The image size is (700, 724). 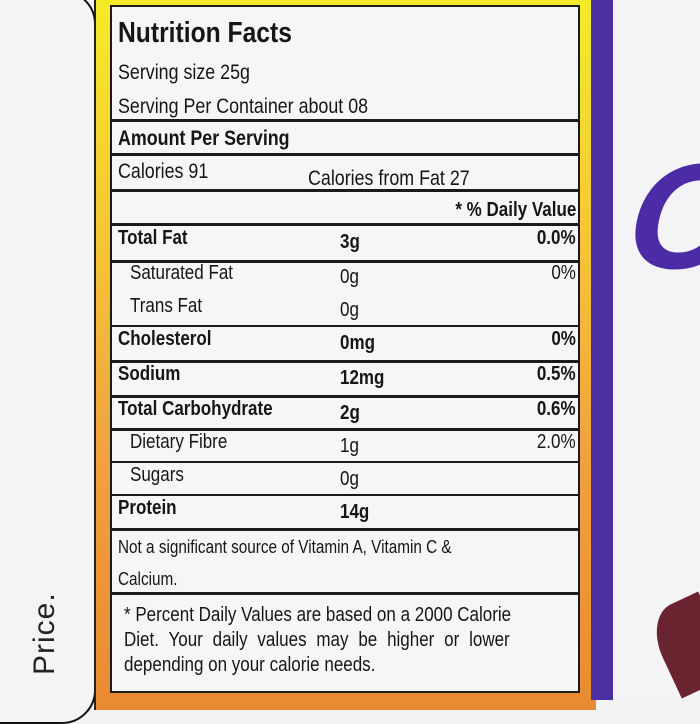 I want to click on label-title: Nutrition Facts, so click(x=205, y=33).